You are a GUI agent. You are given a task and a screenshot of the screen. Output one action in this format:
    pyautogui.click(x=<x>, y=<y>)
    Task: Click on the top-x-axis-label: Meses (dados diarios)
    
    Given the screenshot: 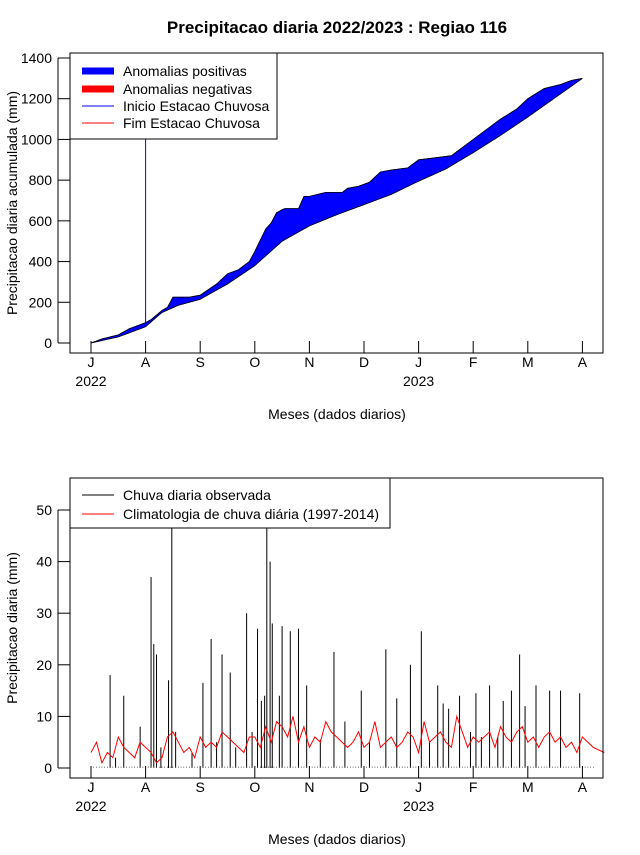 What is the action you would take?
    pyautogui.click(x=337, y=414)
    